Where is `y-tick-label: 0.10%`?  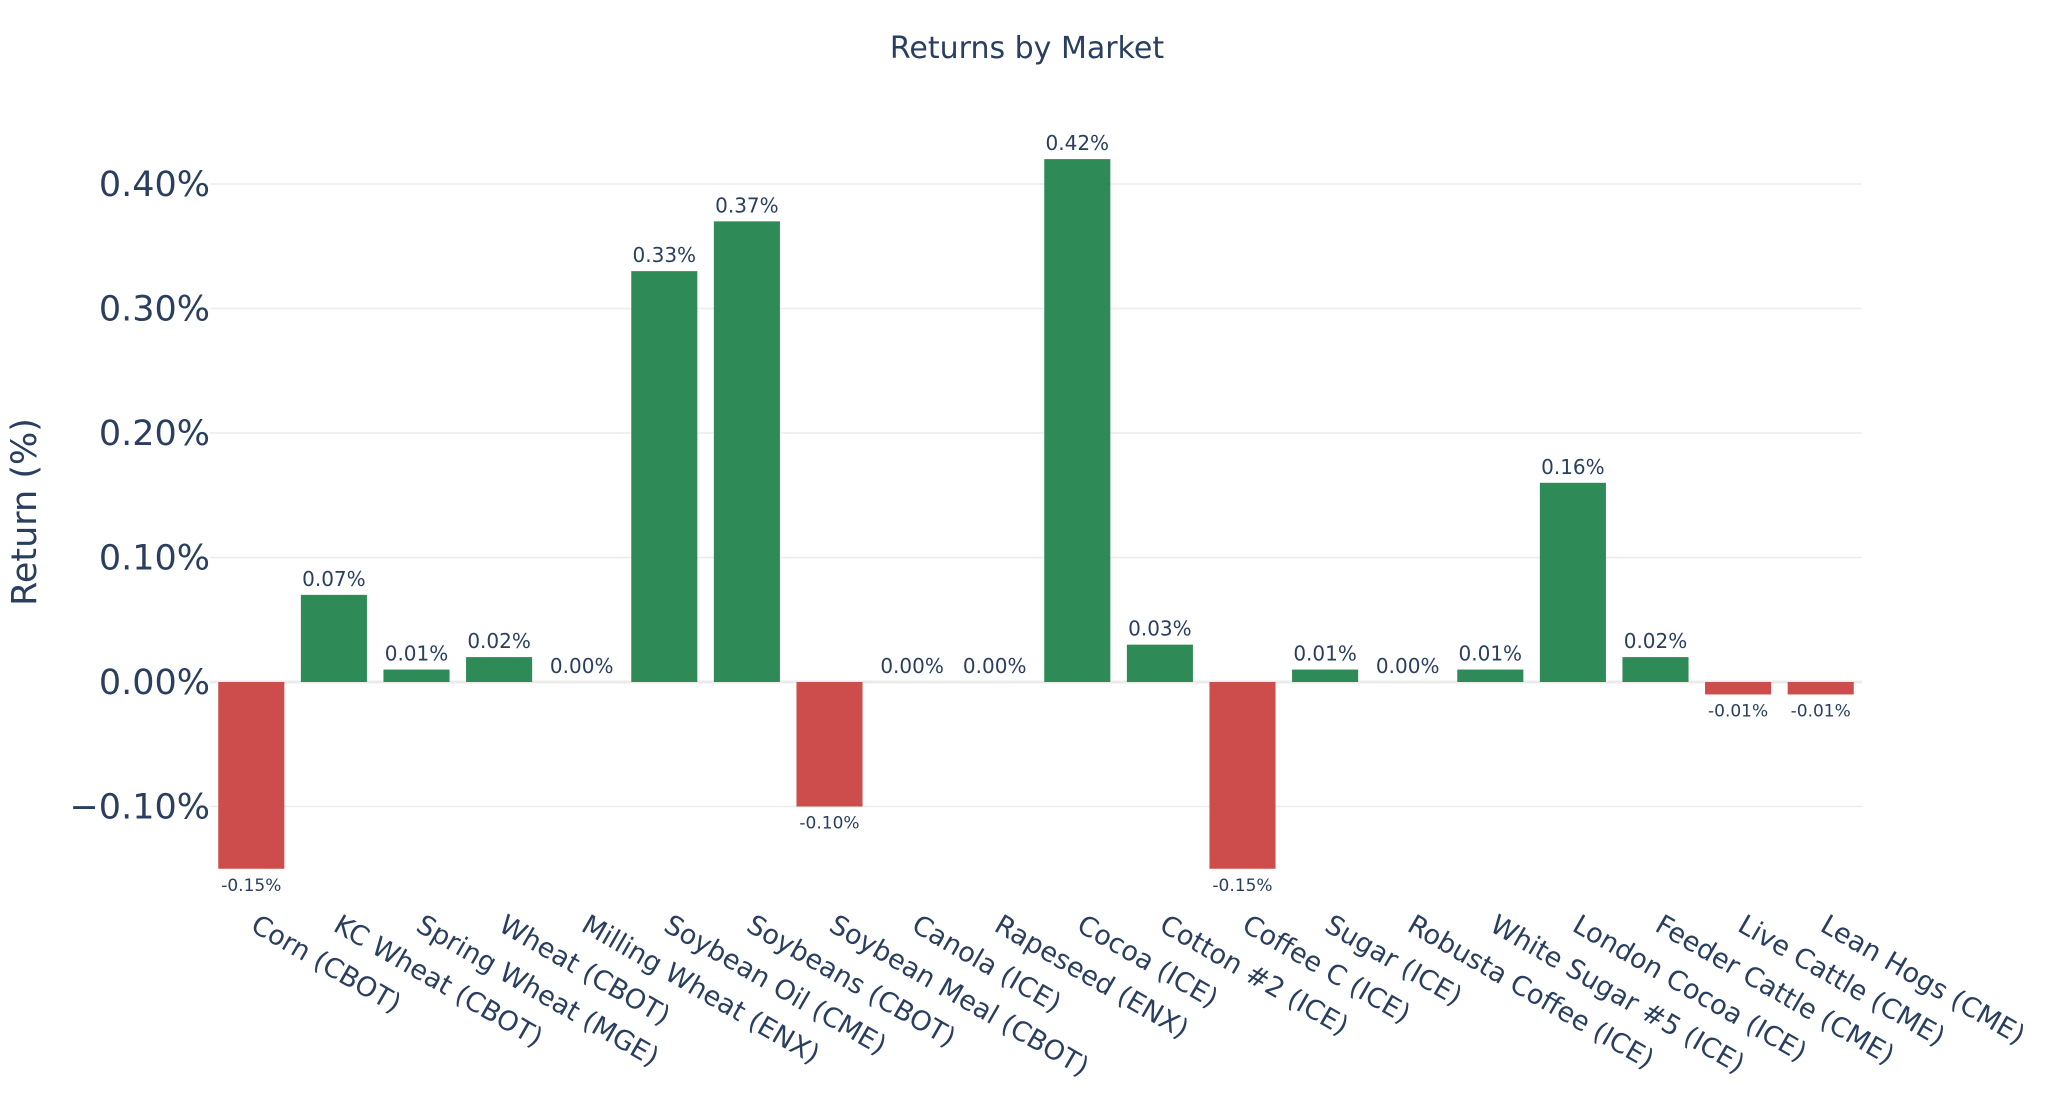
y-tick-label: 0.10% is located at coordinates (154, 559).